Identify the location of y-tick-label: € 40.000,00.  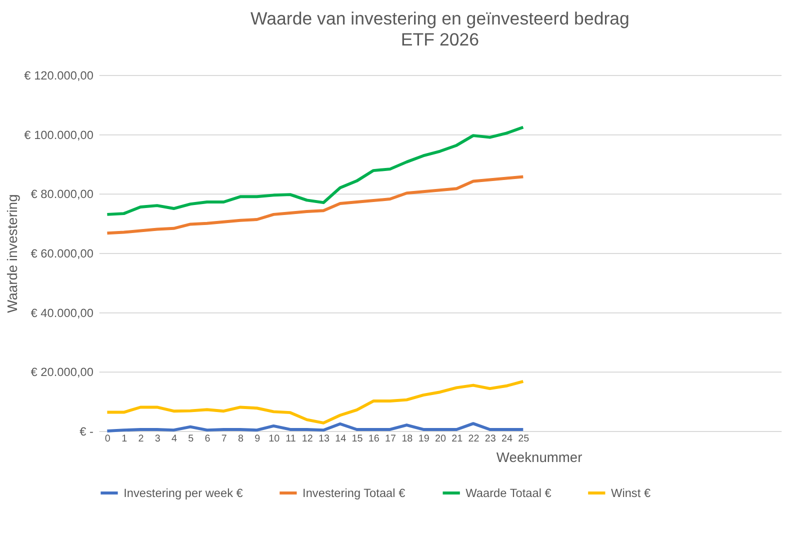
(62, 313).